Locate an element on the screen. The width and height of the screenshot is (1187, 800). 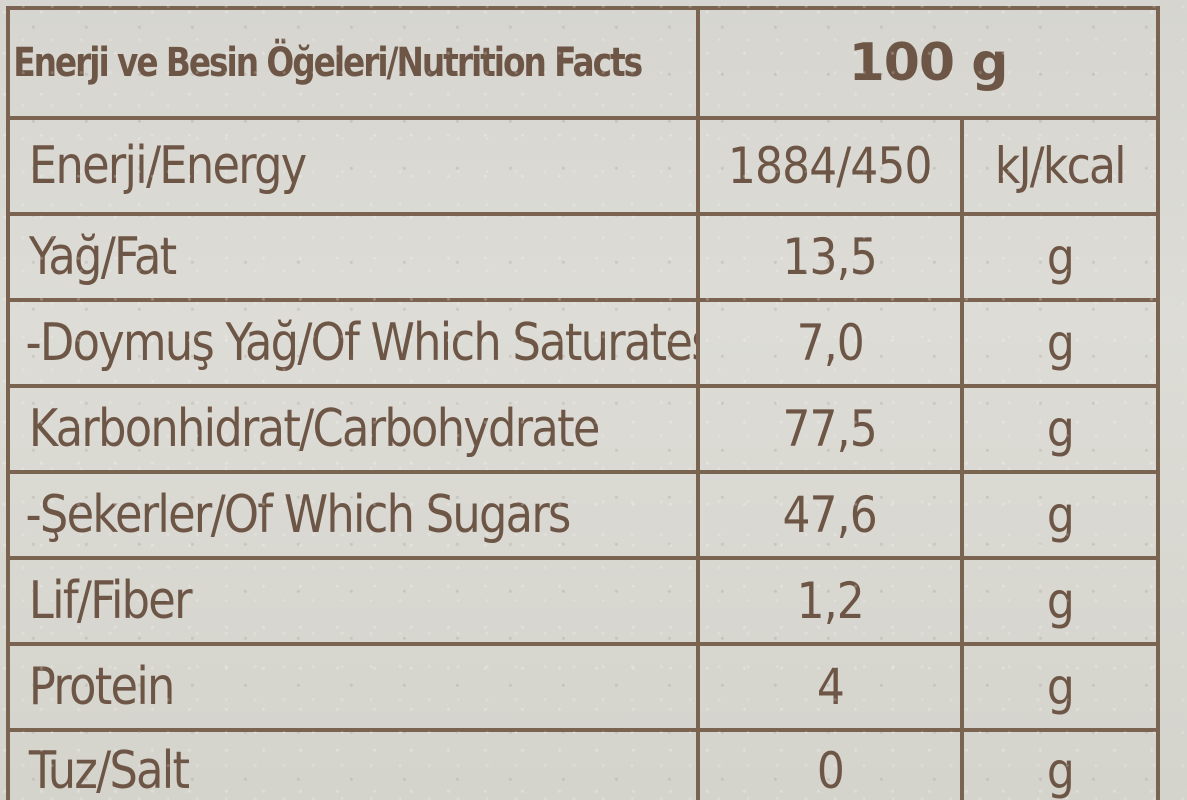
nutrient-value: 7,0 is located at coordinates (830, 343).